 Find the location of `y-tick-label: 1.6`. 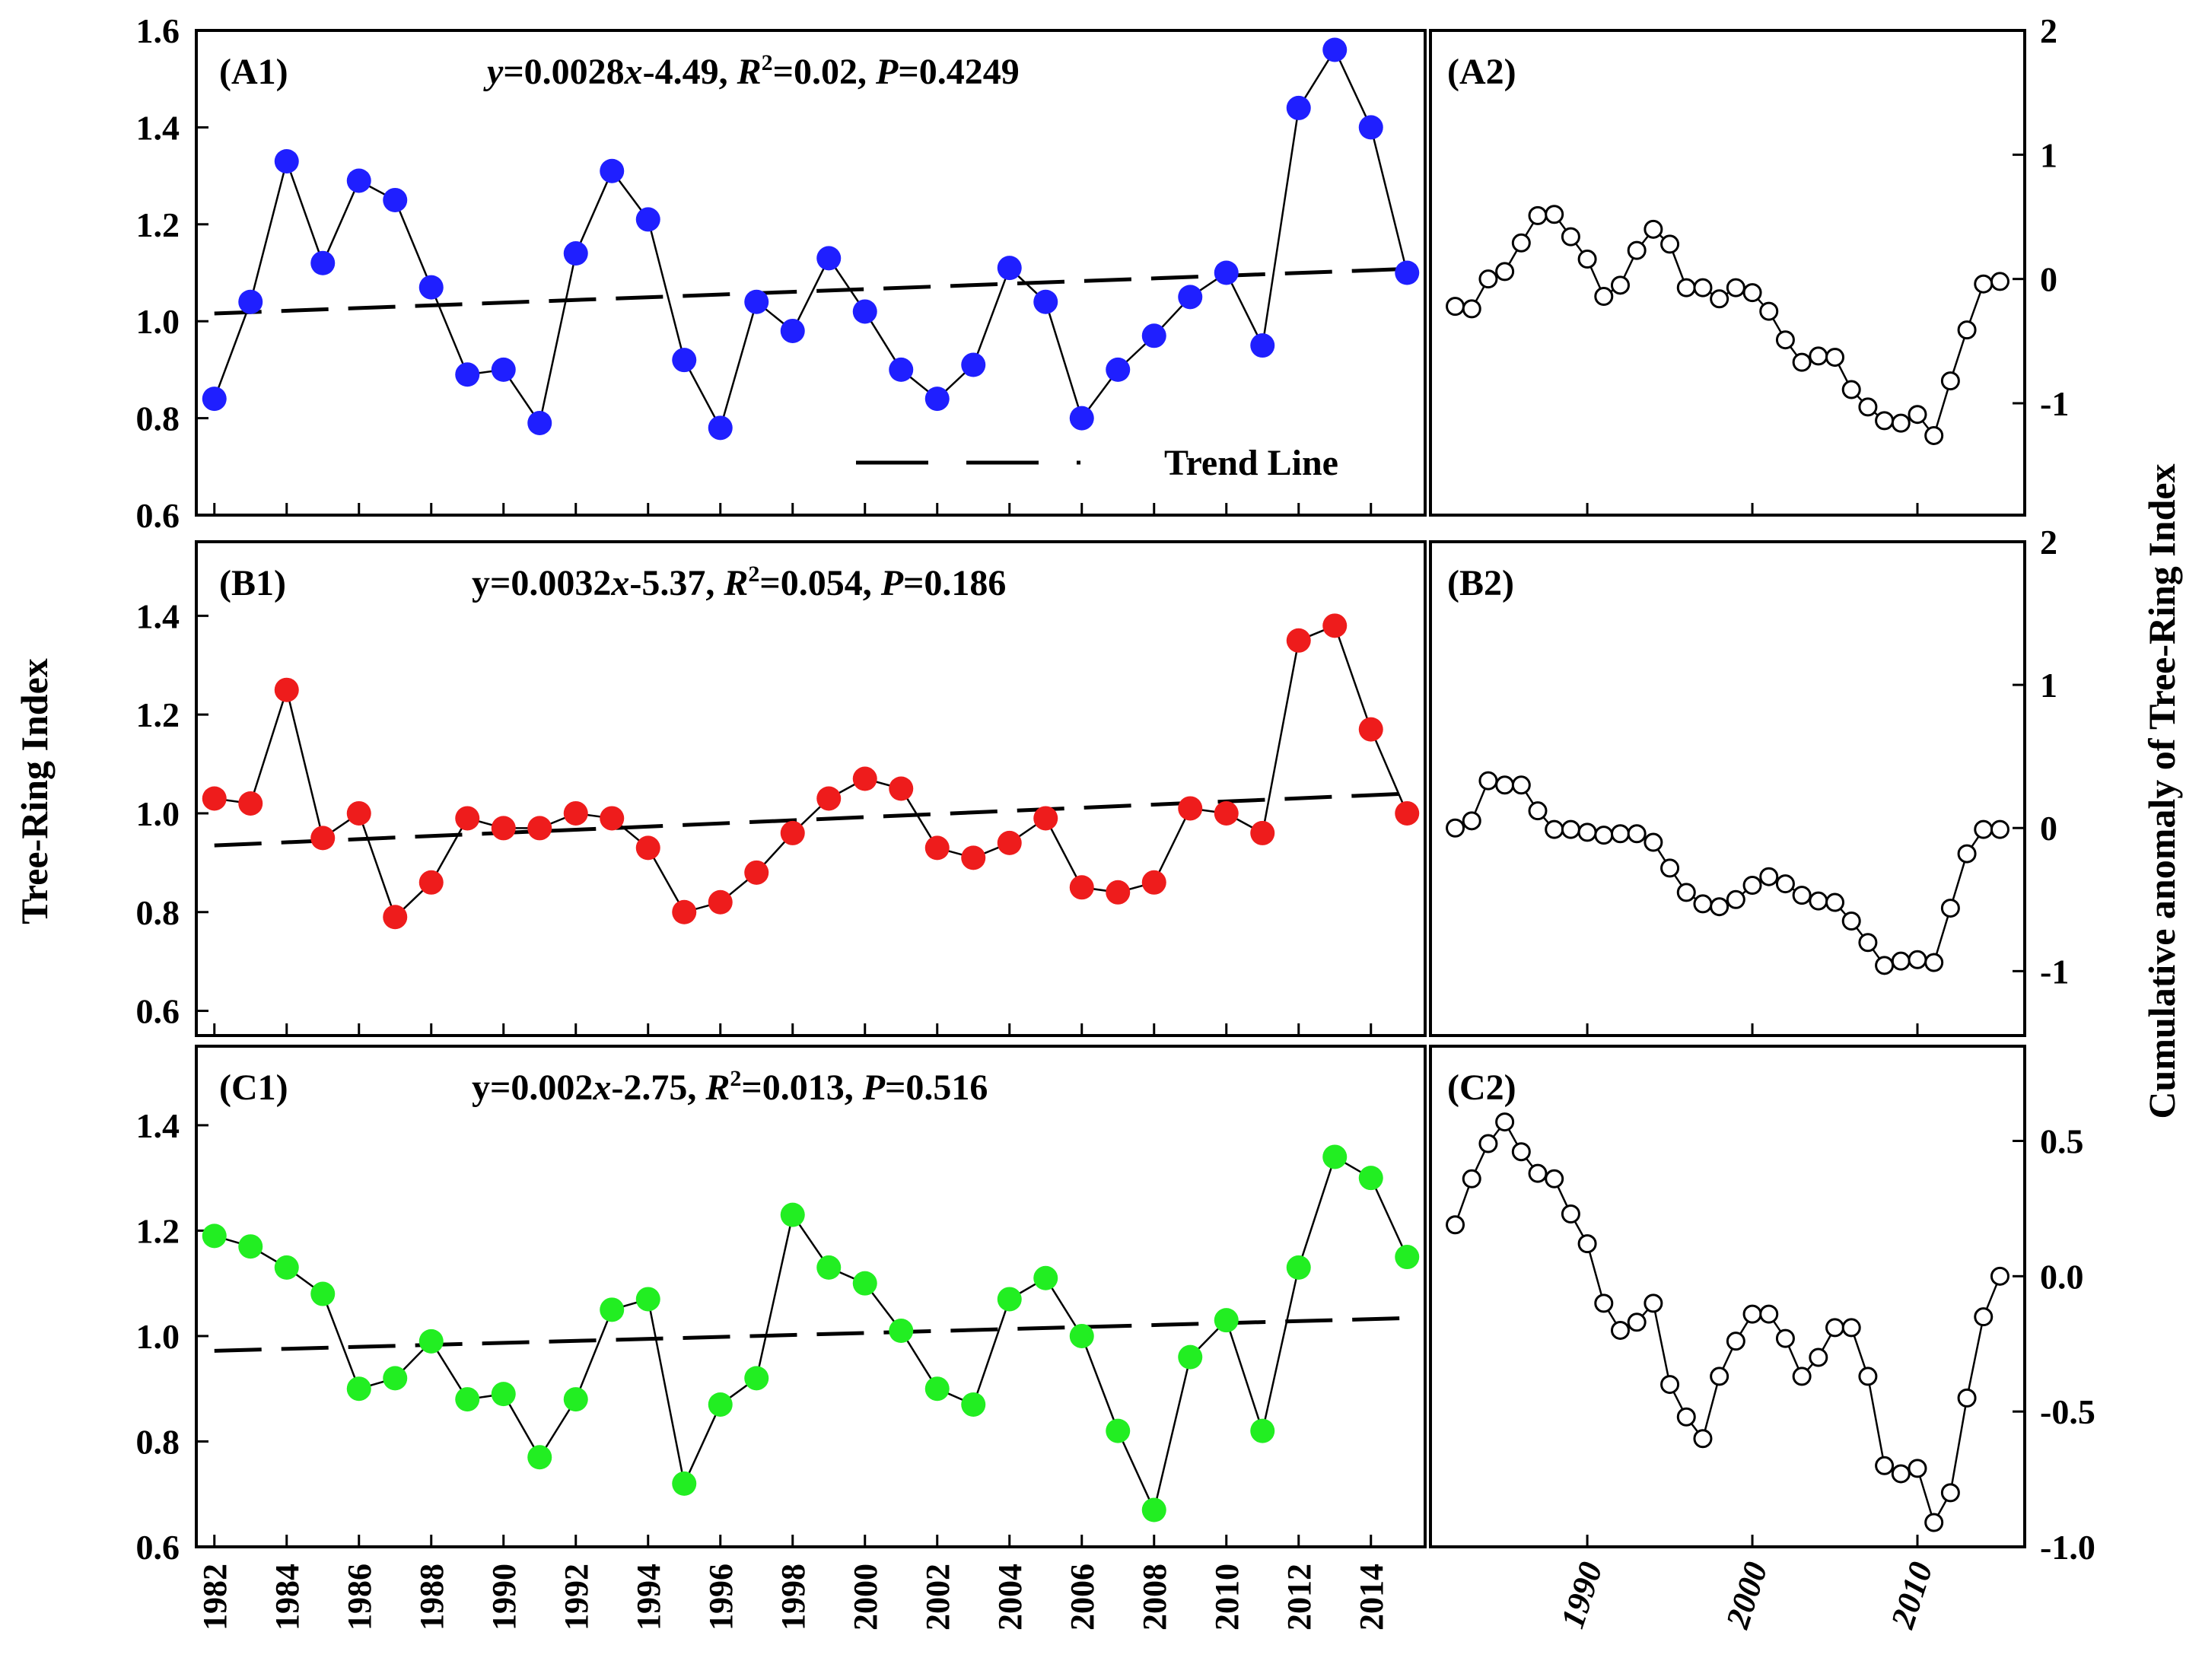

y-tick-label: 1.6 is located at coordinates (158, 31).